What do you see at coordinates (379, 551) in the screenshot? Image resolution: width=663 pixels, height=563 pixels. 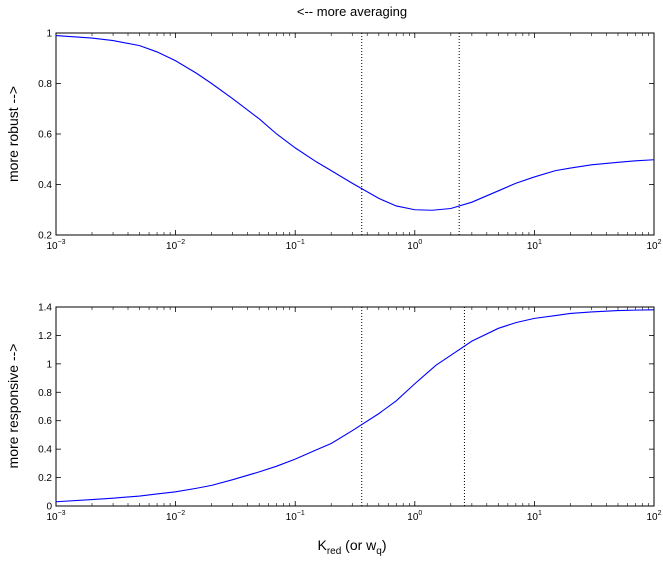 I see `xlabel-sub-q: q` at bounding box center [379, 551].